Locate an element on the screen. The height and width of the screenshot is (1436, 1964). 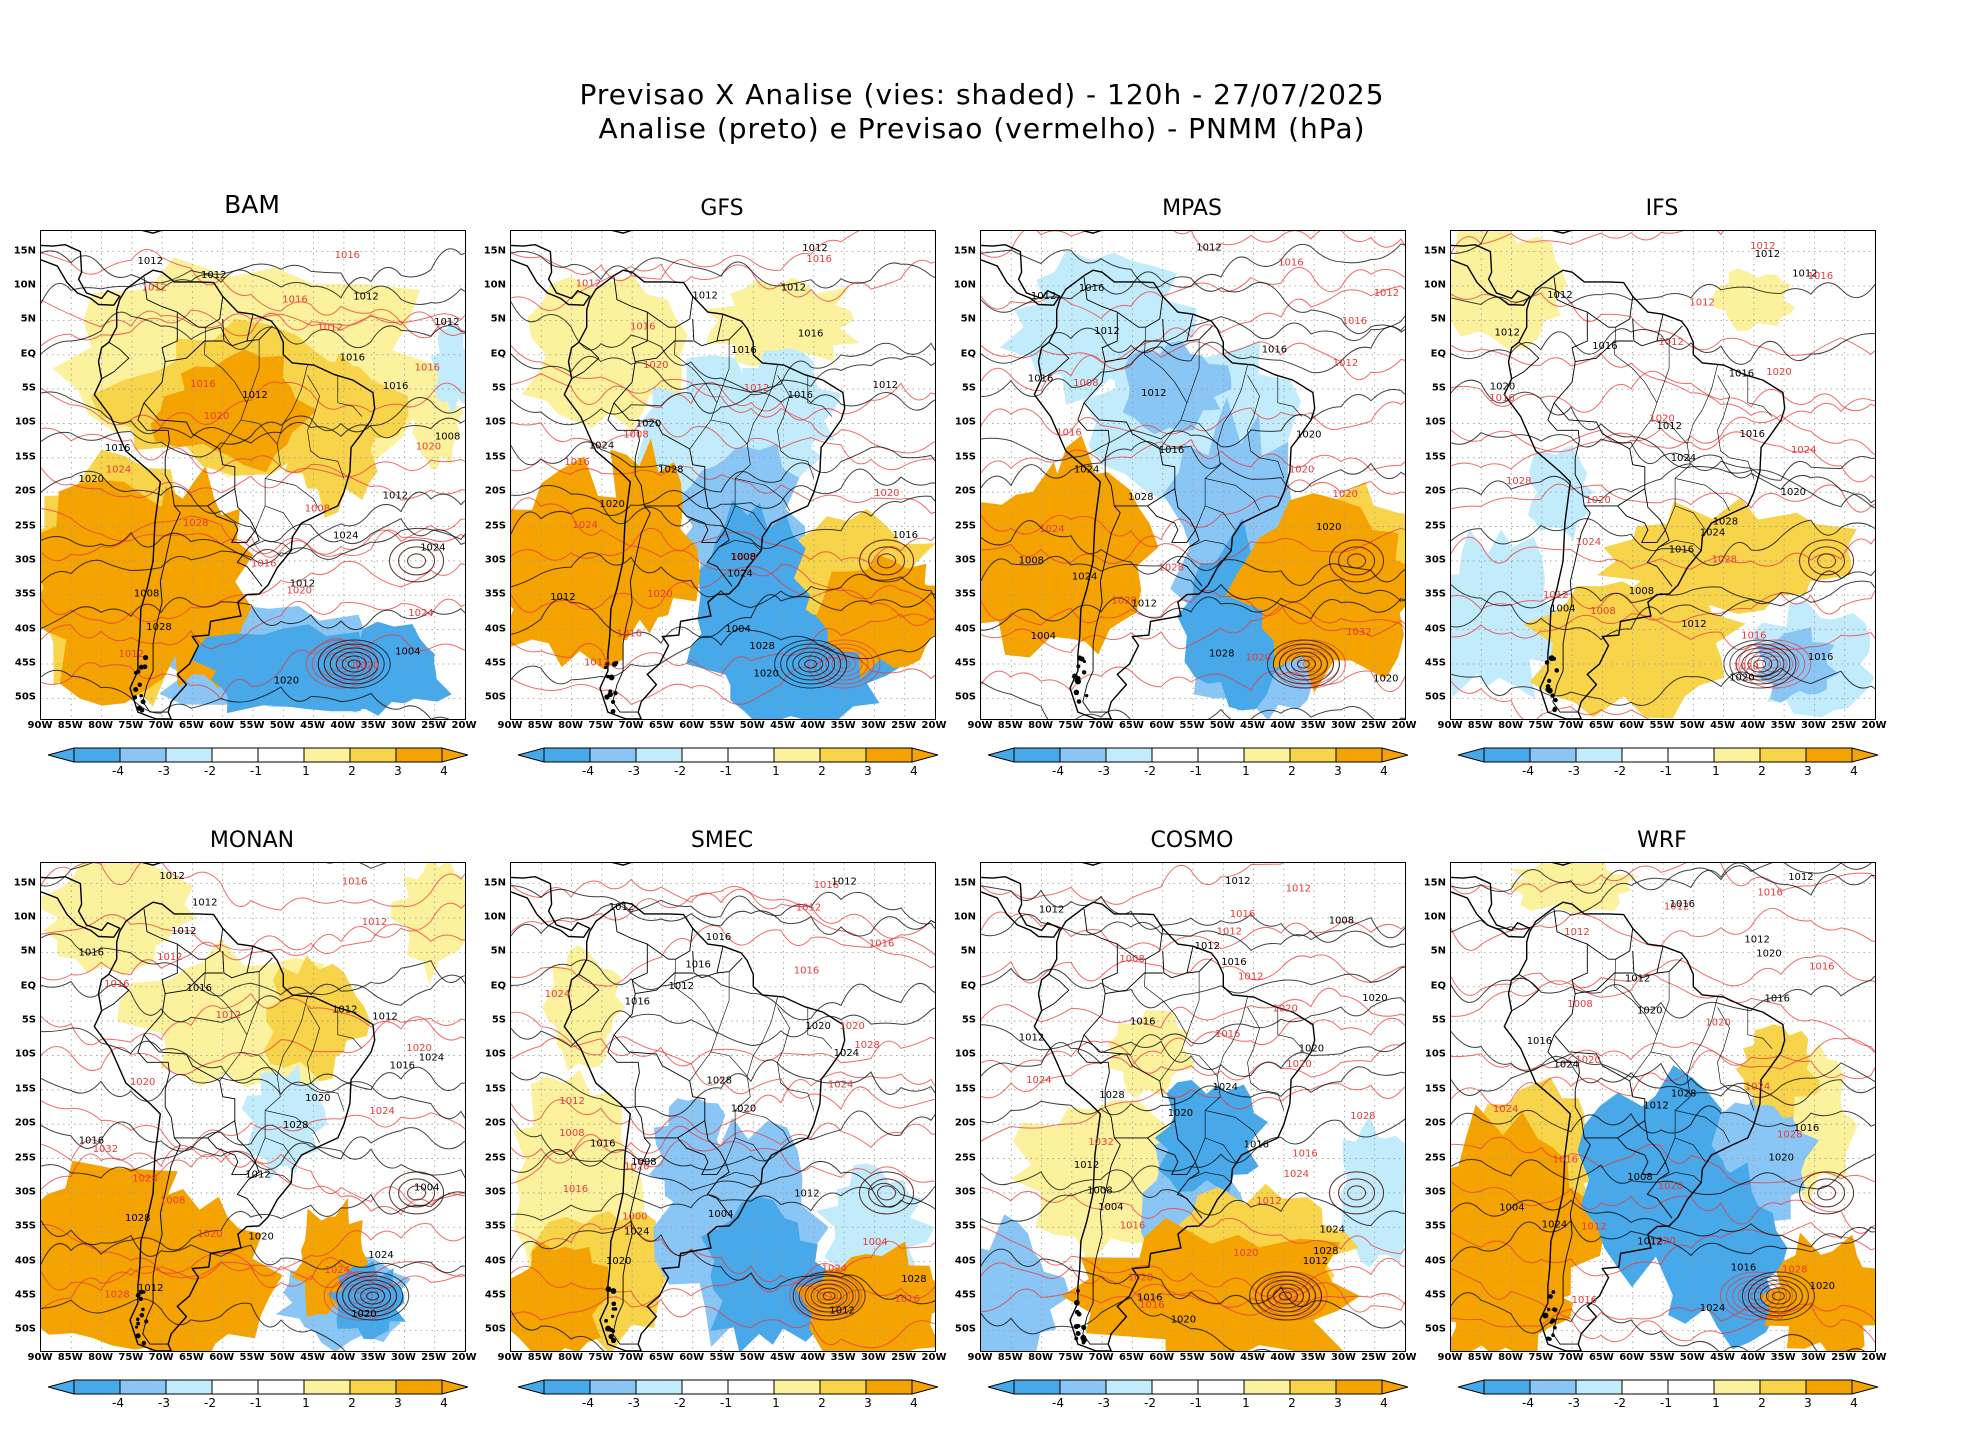
analysis-isobar-label: 1004 is located at coordinates (737, 629).